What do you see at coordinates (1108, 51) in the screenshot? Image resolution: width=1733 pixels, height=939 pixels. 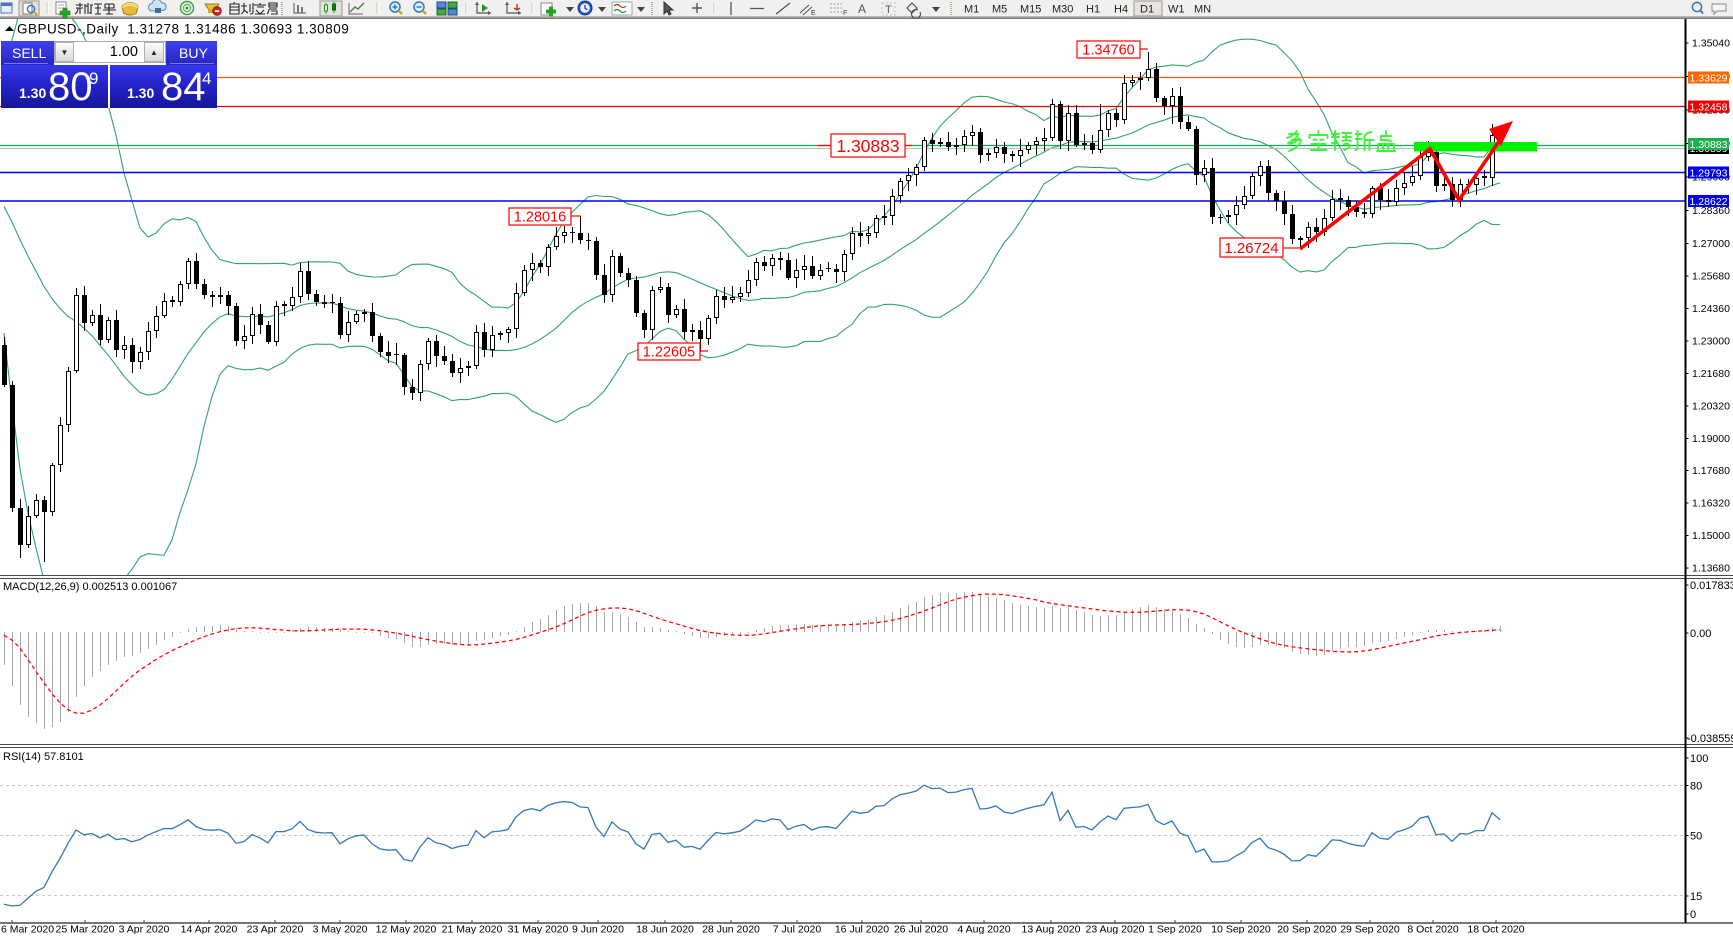 I see `svg-text: 1.34760` at bounding box center [1108, 51].